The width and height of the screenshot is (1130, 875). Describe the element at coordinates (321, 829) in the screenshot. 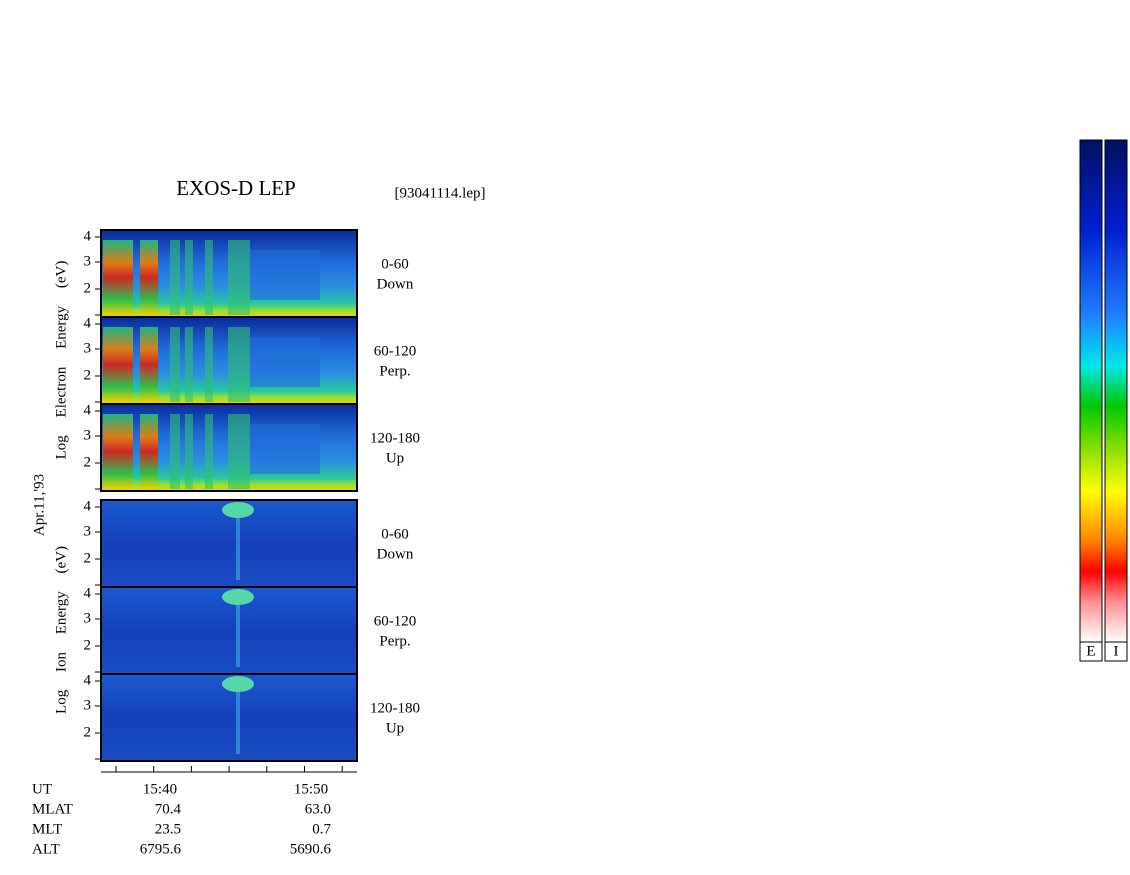

I see `row-value: 0.7` at that location.